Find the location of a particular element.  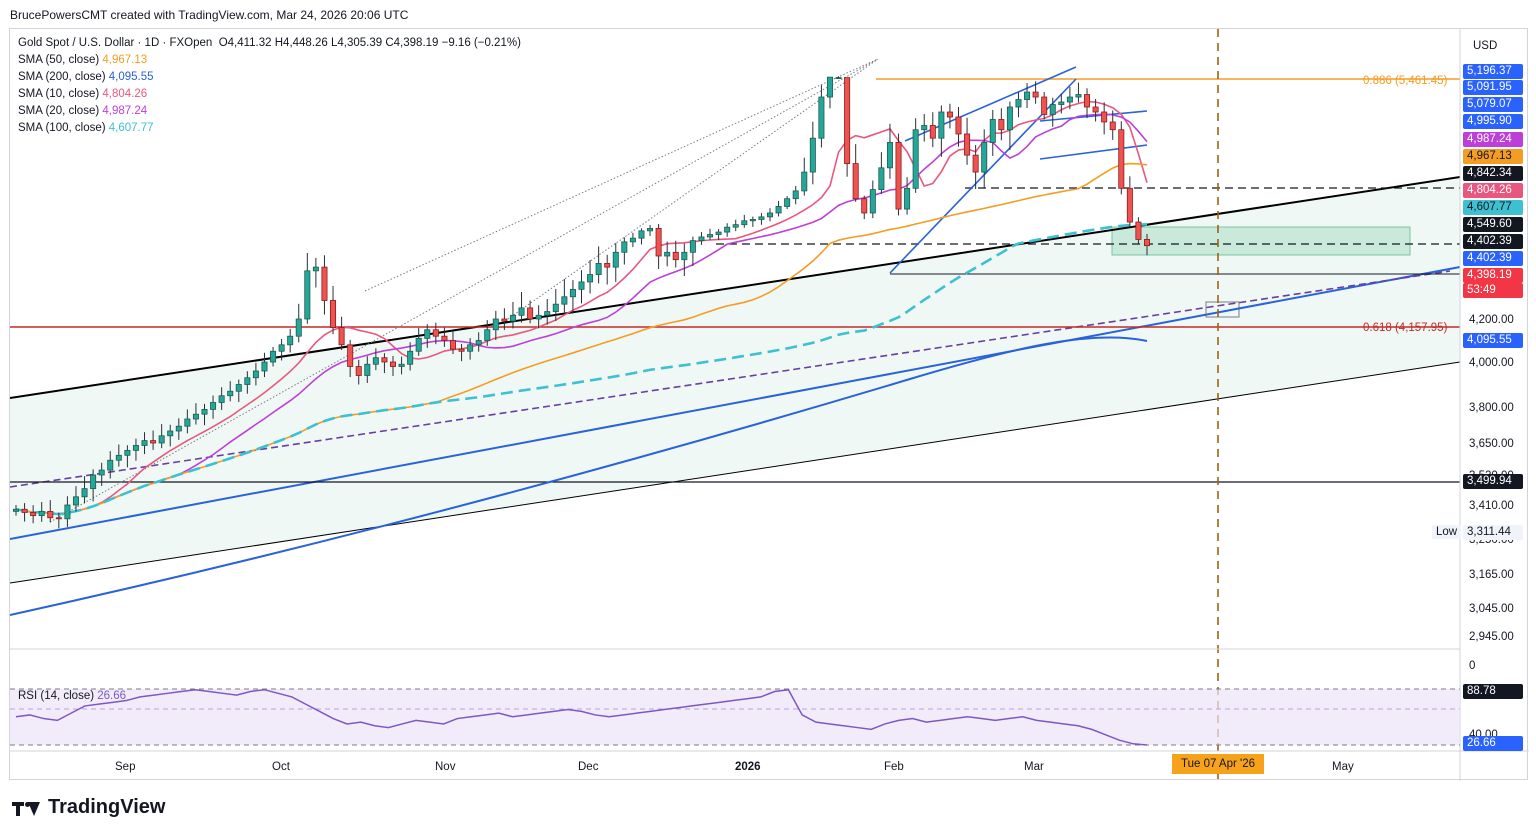

rsi-value: 26.66 is located at coordinates (112, 696).